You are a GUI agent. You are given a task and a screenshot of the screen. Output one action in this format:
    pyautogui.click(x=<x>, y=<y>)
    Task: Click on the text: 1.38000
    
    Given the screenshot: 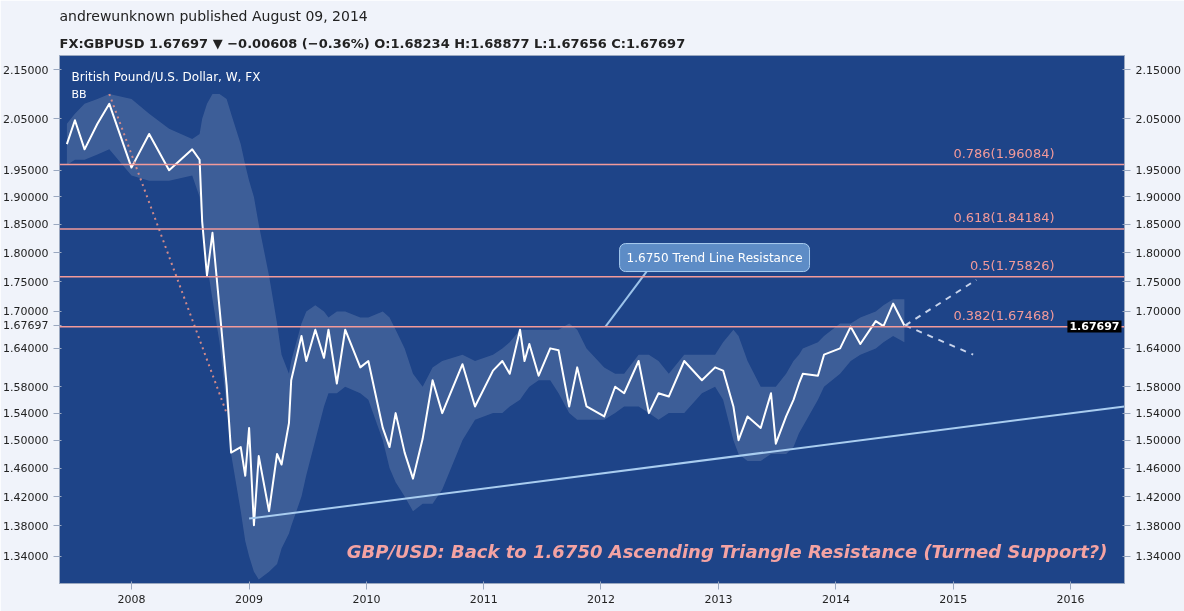 What is the action you would take?
    pyautogui.click(x=1158, y=526)
    